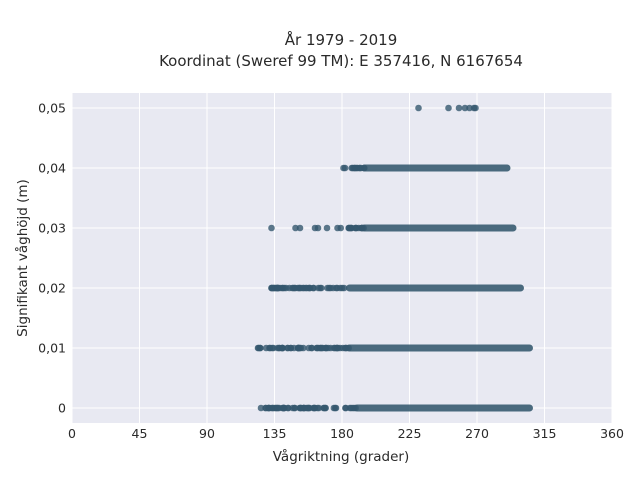 The height and width of the screenshot is (480, 640). Describe the element at coordinates (52, 108) in the screenshot. I see `y-tick-label-5: 0,05` at that location.